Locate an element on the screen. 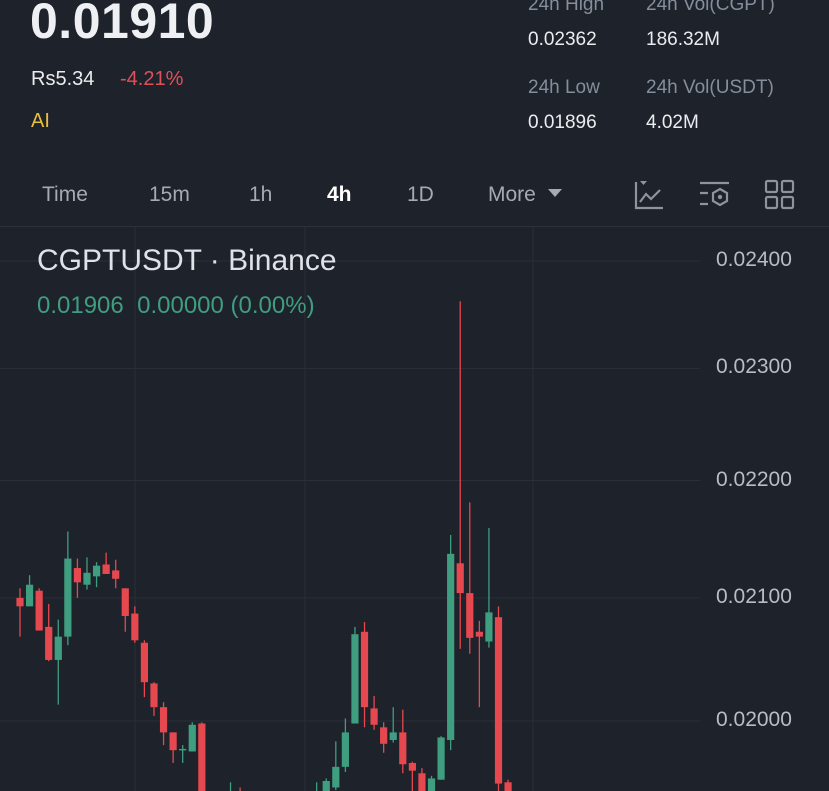 The height and width of the screenshot is (791, 829). chart-legend-values: 0.01906 0.00000 (0.00%) is located at coordinates (176, 306).